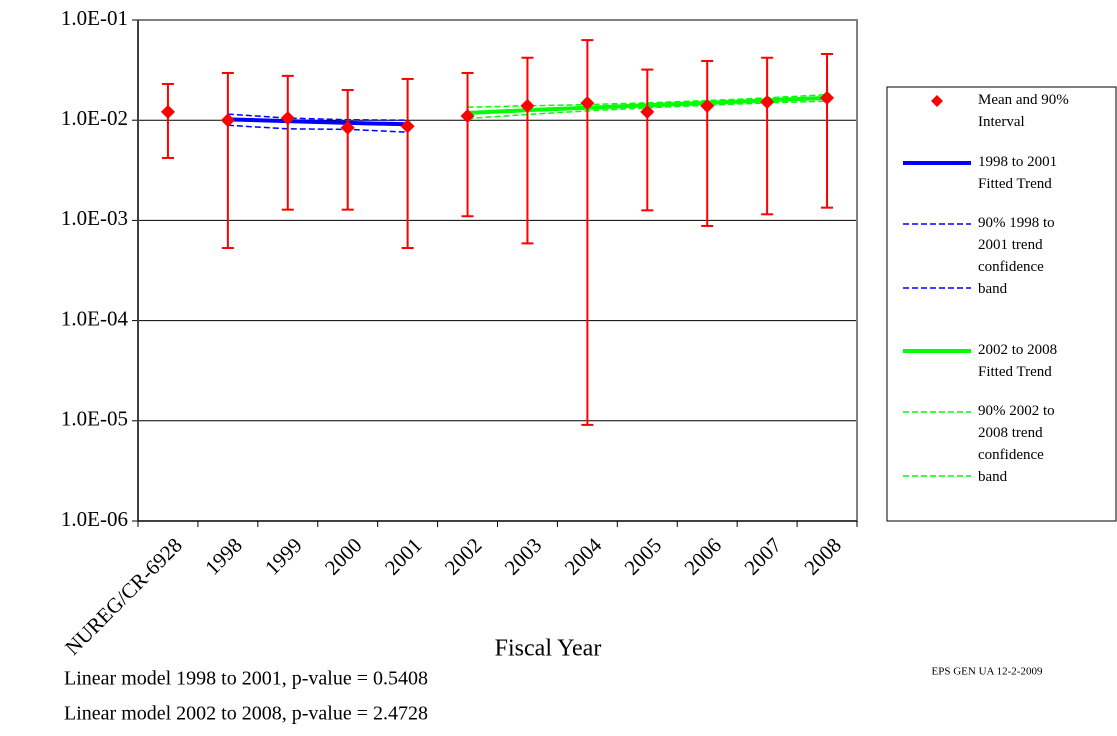 This screenshot has height=736, width=1117. Describe the element at coordinates (548, 649) in the screenshot. I see `x-axis-label: Fiscal Year` at that location.